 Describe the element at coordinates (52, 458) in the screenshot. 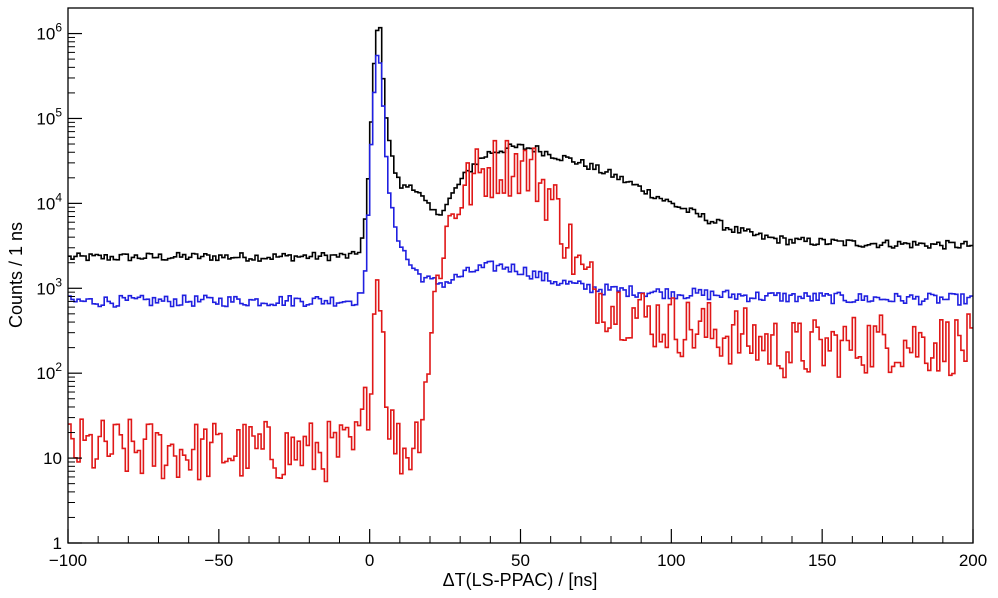

I see `y-tick-label: 10` at that location.